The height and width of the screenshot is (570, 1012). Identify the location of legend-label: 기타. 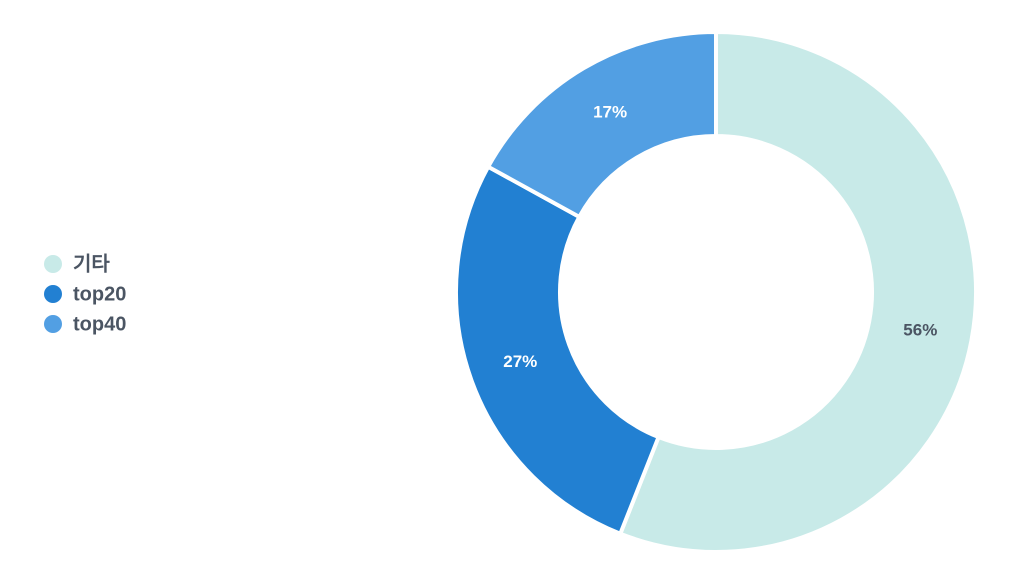
(91, 263).